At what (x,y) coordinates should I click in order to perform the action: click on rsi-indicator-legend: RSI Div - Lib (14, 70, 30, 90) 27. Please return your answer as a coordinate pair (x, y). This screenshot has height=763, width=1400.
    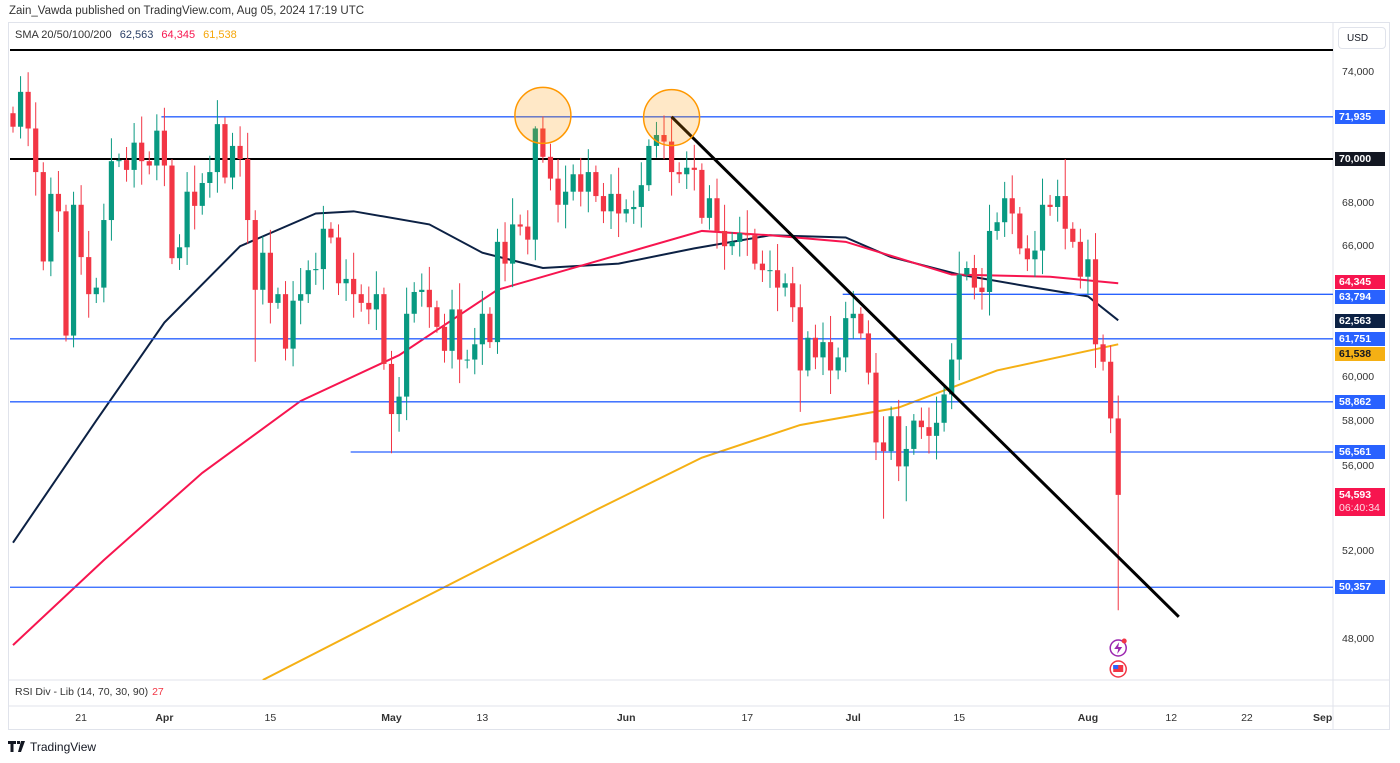
    Looking at the image, I should click on (89, 692).